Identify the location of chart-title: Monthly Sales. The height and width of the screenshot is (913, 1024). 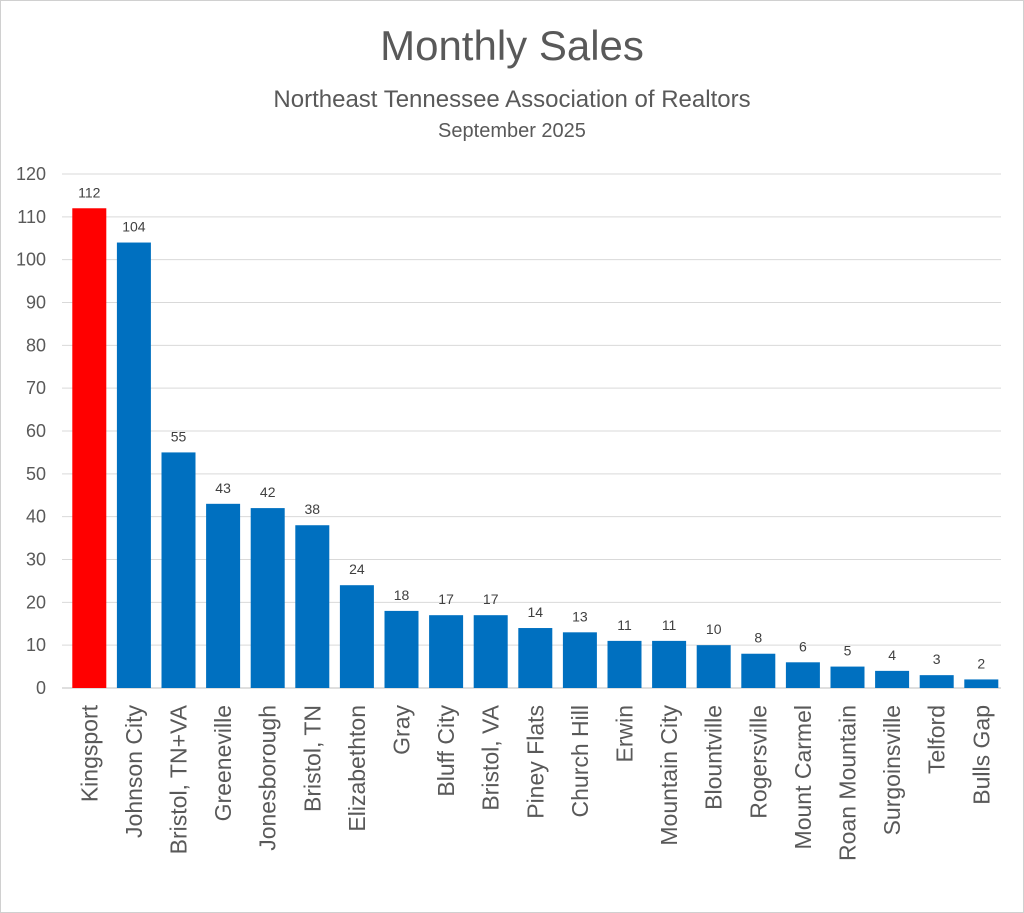
(512, 45).